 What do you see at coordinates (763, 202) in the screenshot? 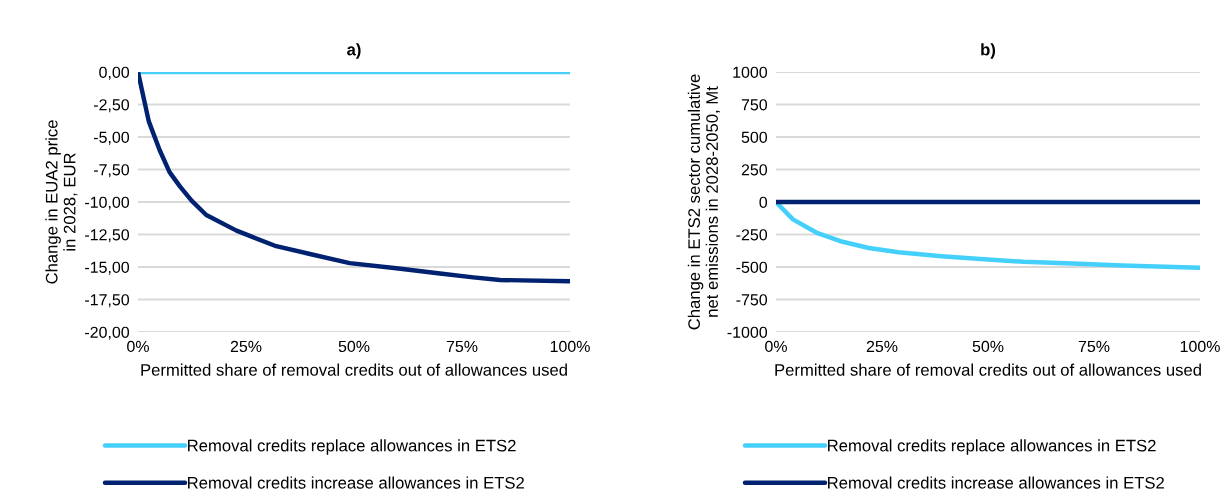
I see `y-tick-label: 0` at bounding box center [763, 202].